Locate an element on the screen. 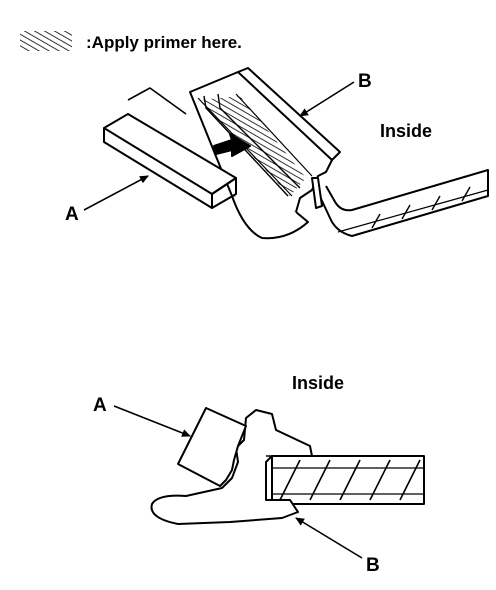 The height and width of the screenshot is (590, 496). legend-text: :Apply primer here. is located at coordinates (164, 42).